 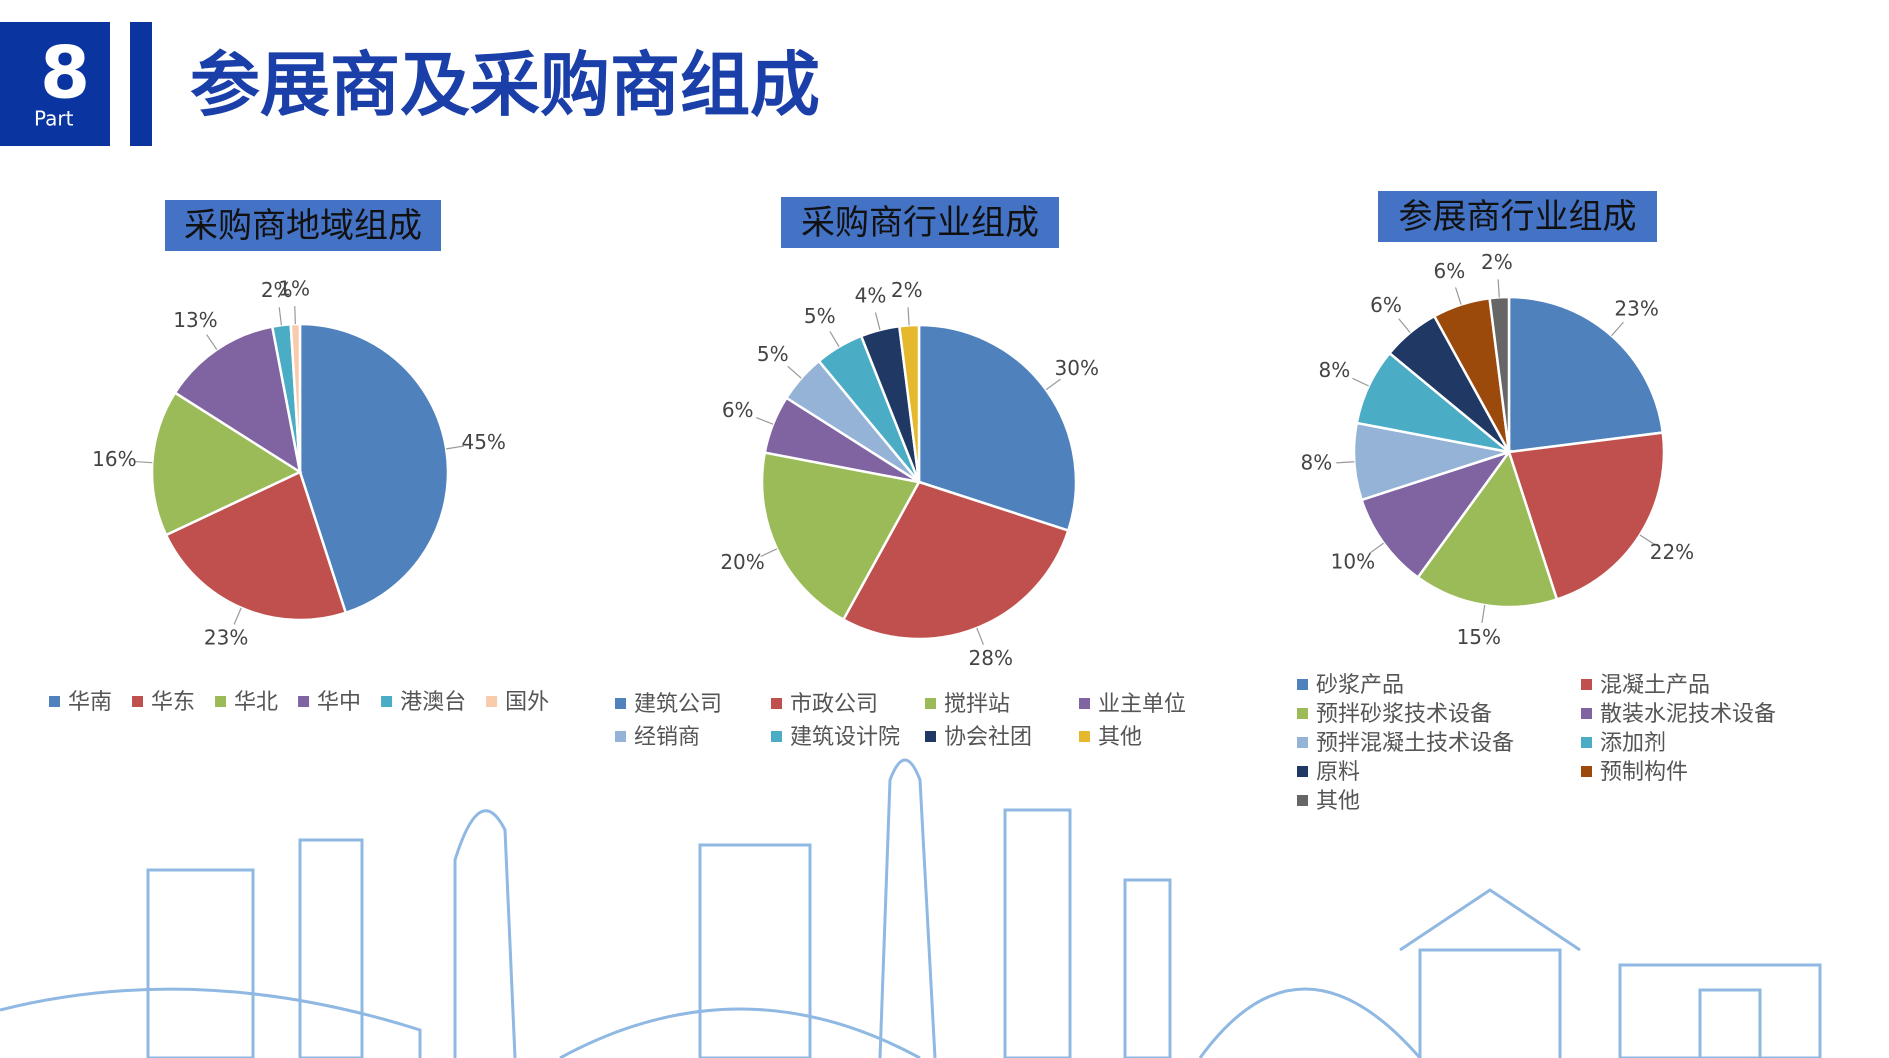 I want to click on legend-label: 原料, so click(x=1338, y=772).